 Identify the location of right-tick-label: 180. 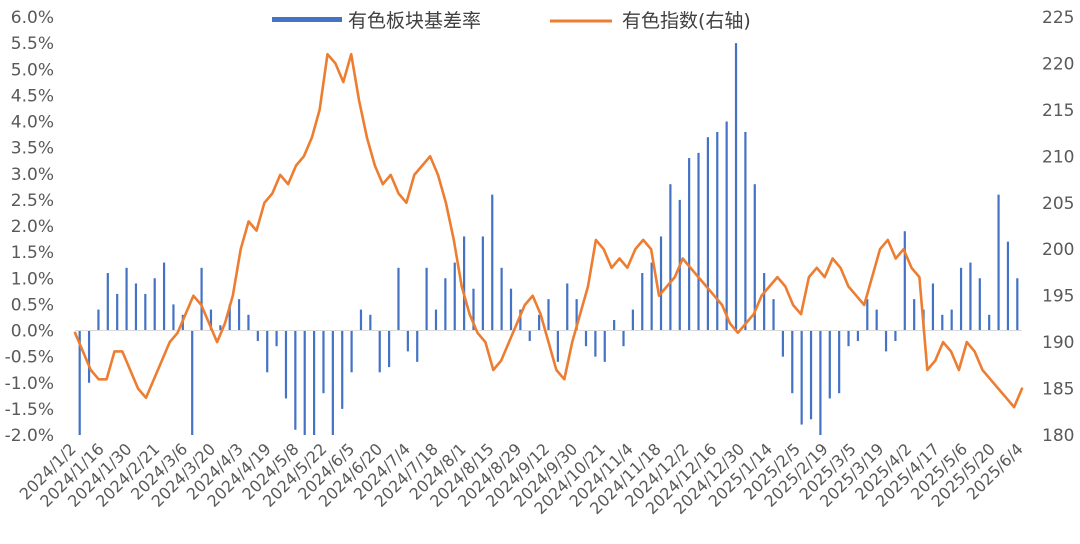
(1058, 436).